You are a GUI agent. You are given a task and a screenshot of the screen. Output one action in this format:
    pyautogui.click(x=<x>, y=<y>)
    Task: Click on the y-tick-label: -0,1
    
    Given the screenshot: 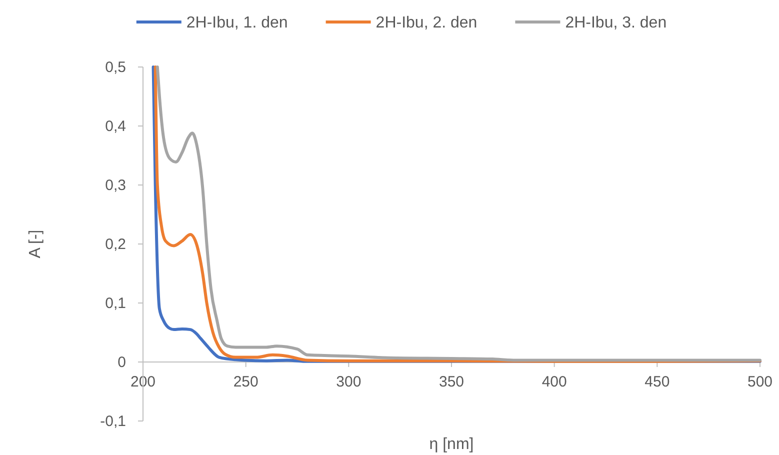 What is the action you would take?
    pyautogui.click(x=113, y=421)
    